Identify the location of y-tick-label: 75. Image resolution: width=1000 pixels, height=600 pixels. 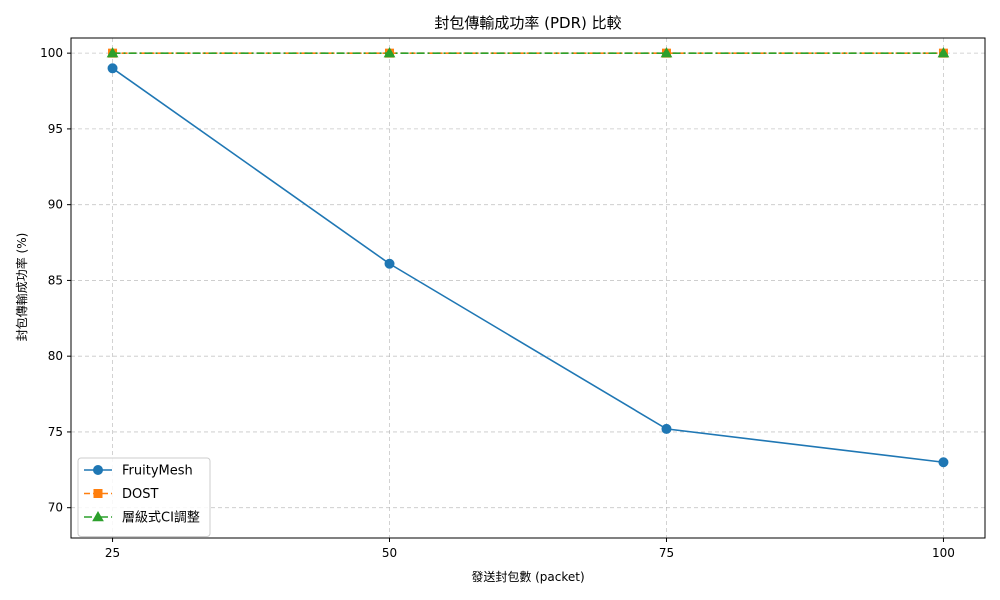
(55, 432).